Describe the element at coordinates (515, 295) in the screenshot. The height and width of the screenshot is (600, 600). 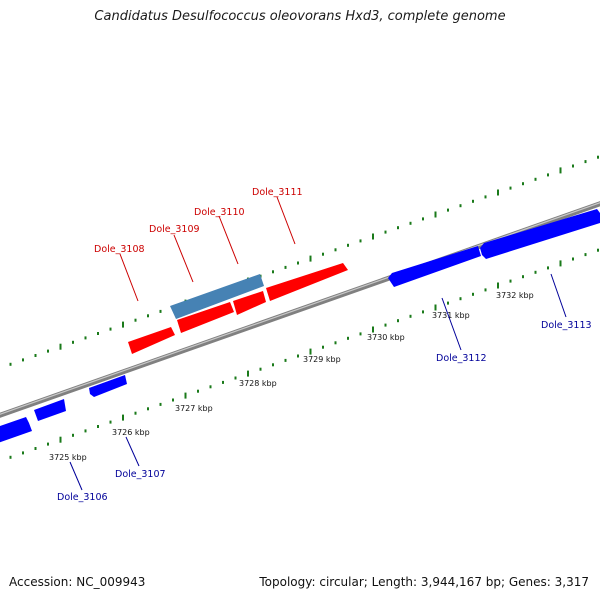
I see `tick-label: 3732 kbp` at that location.